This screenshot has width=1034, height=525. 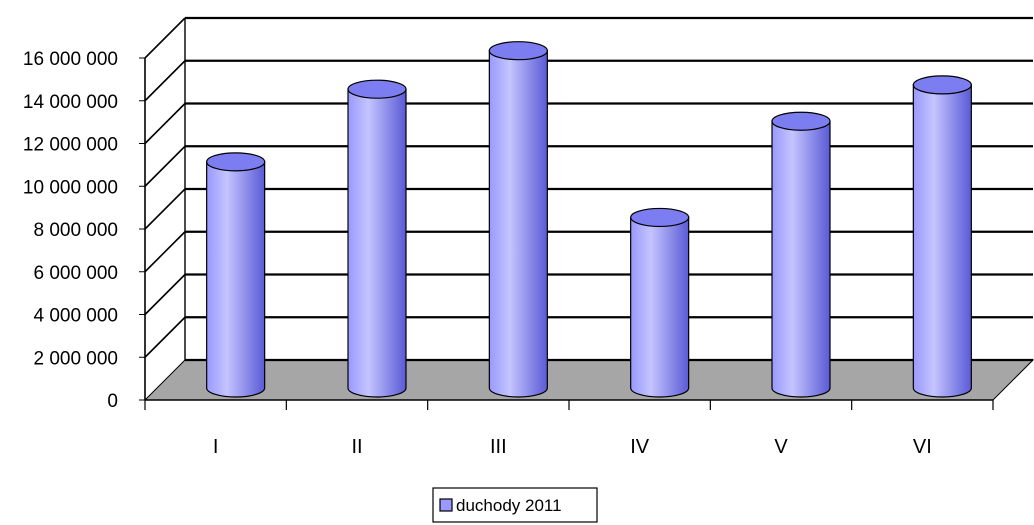 I want to click on x-tick-label: II, so click(x=356, y=447).